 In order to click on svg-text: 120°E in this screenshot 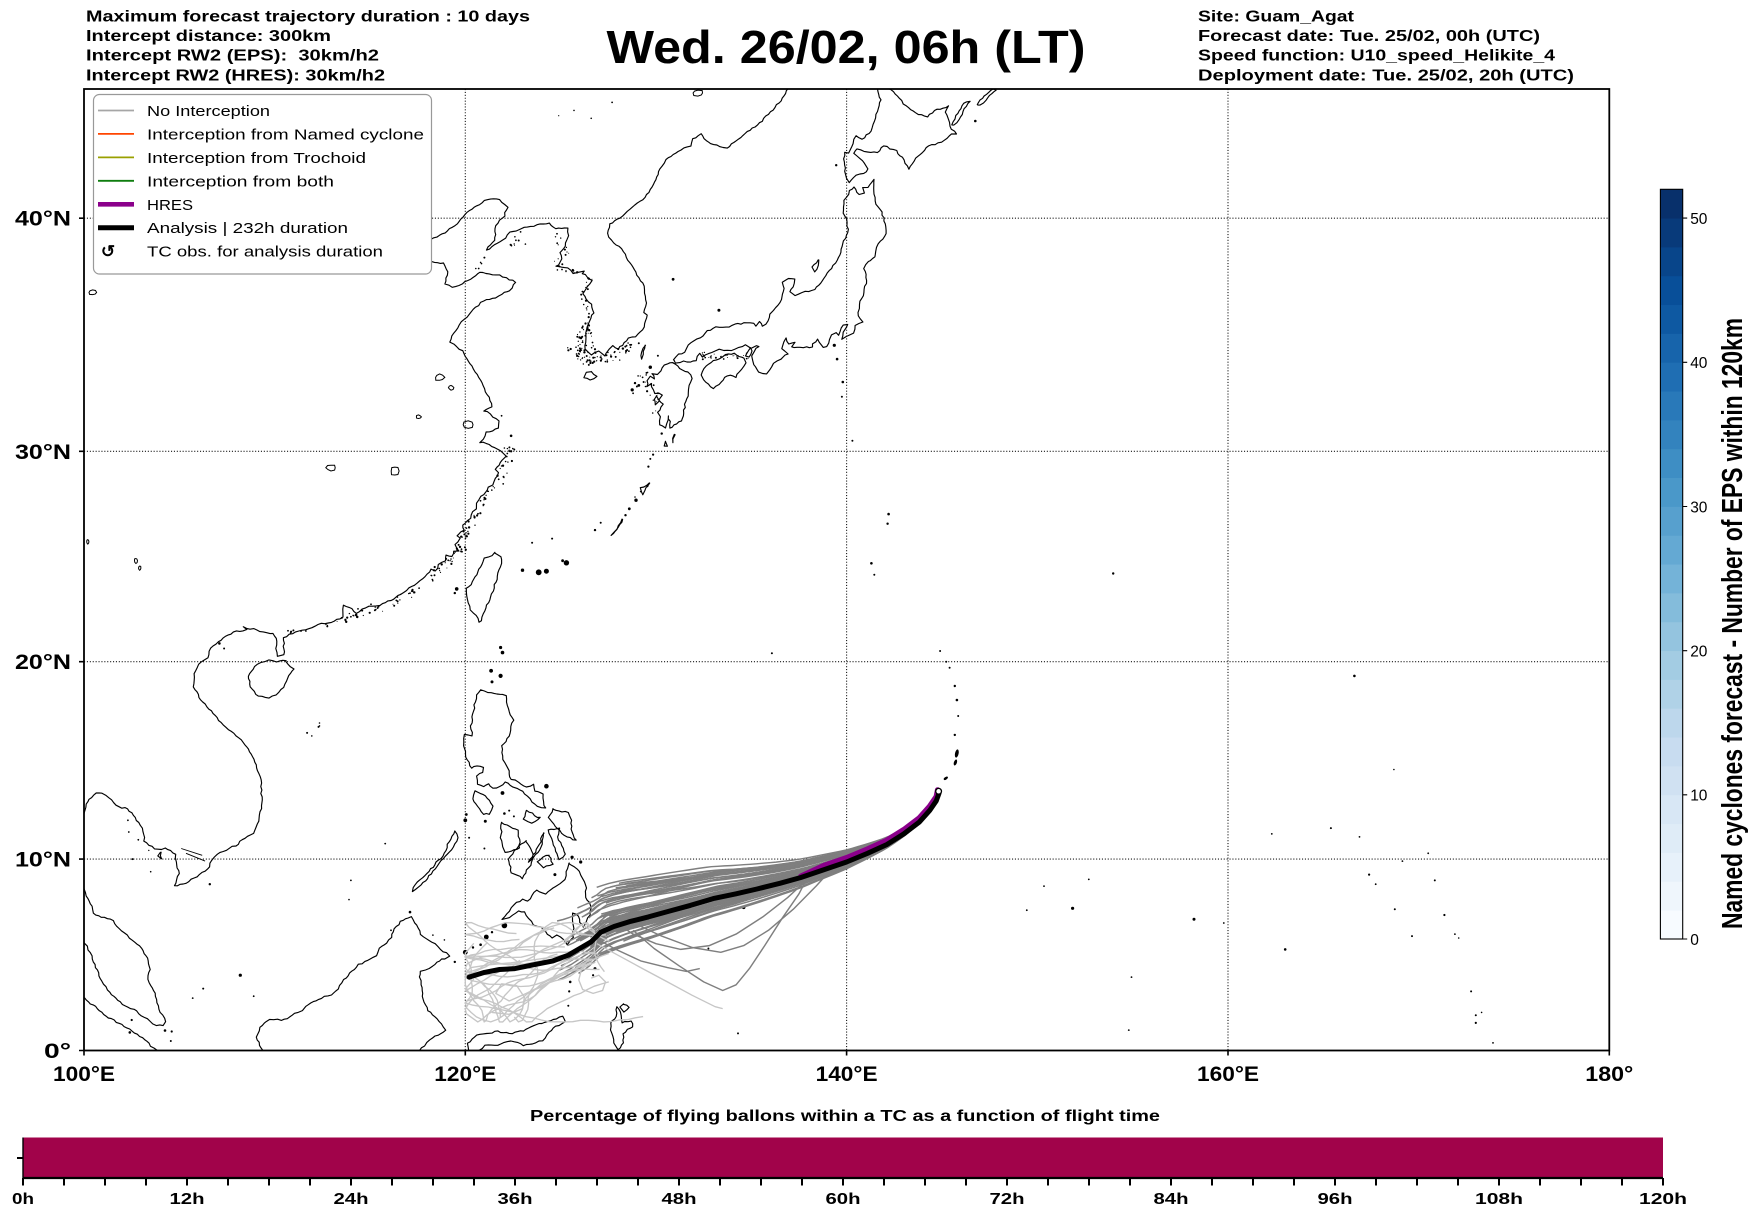, I will do `click(465, 1074)`.